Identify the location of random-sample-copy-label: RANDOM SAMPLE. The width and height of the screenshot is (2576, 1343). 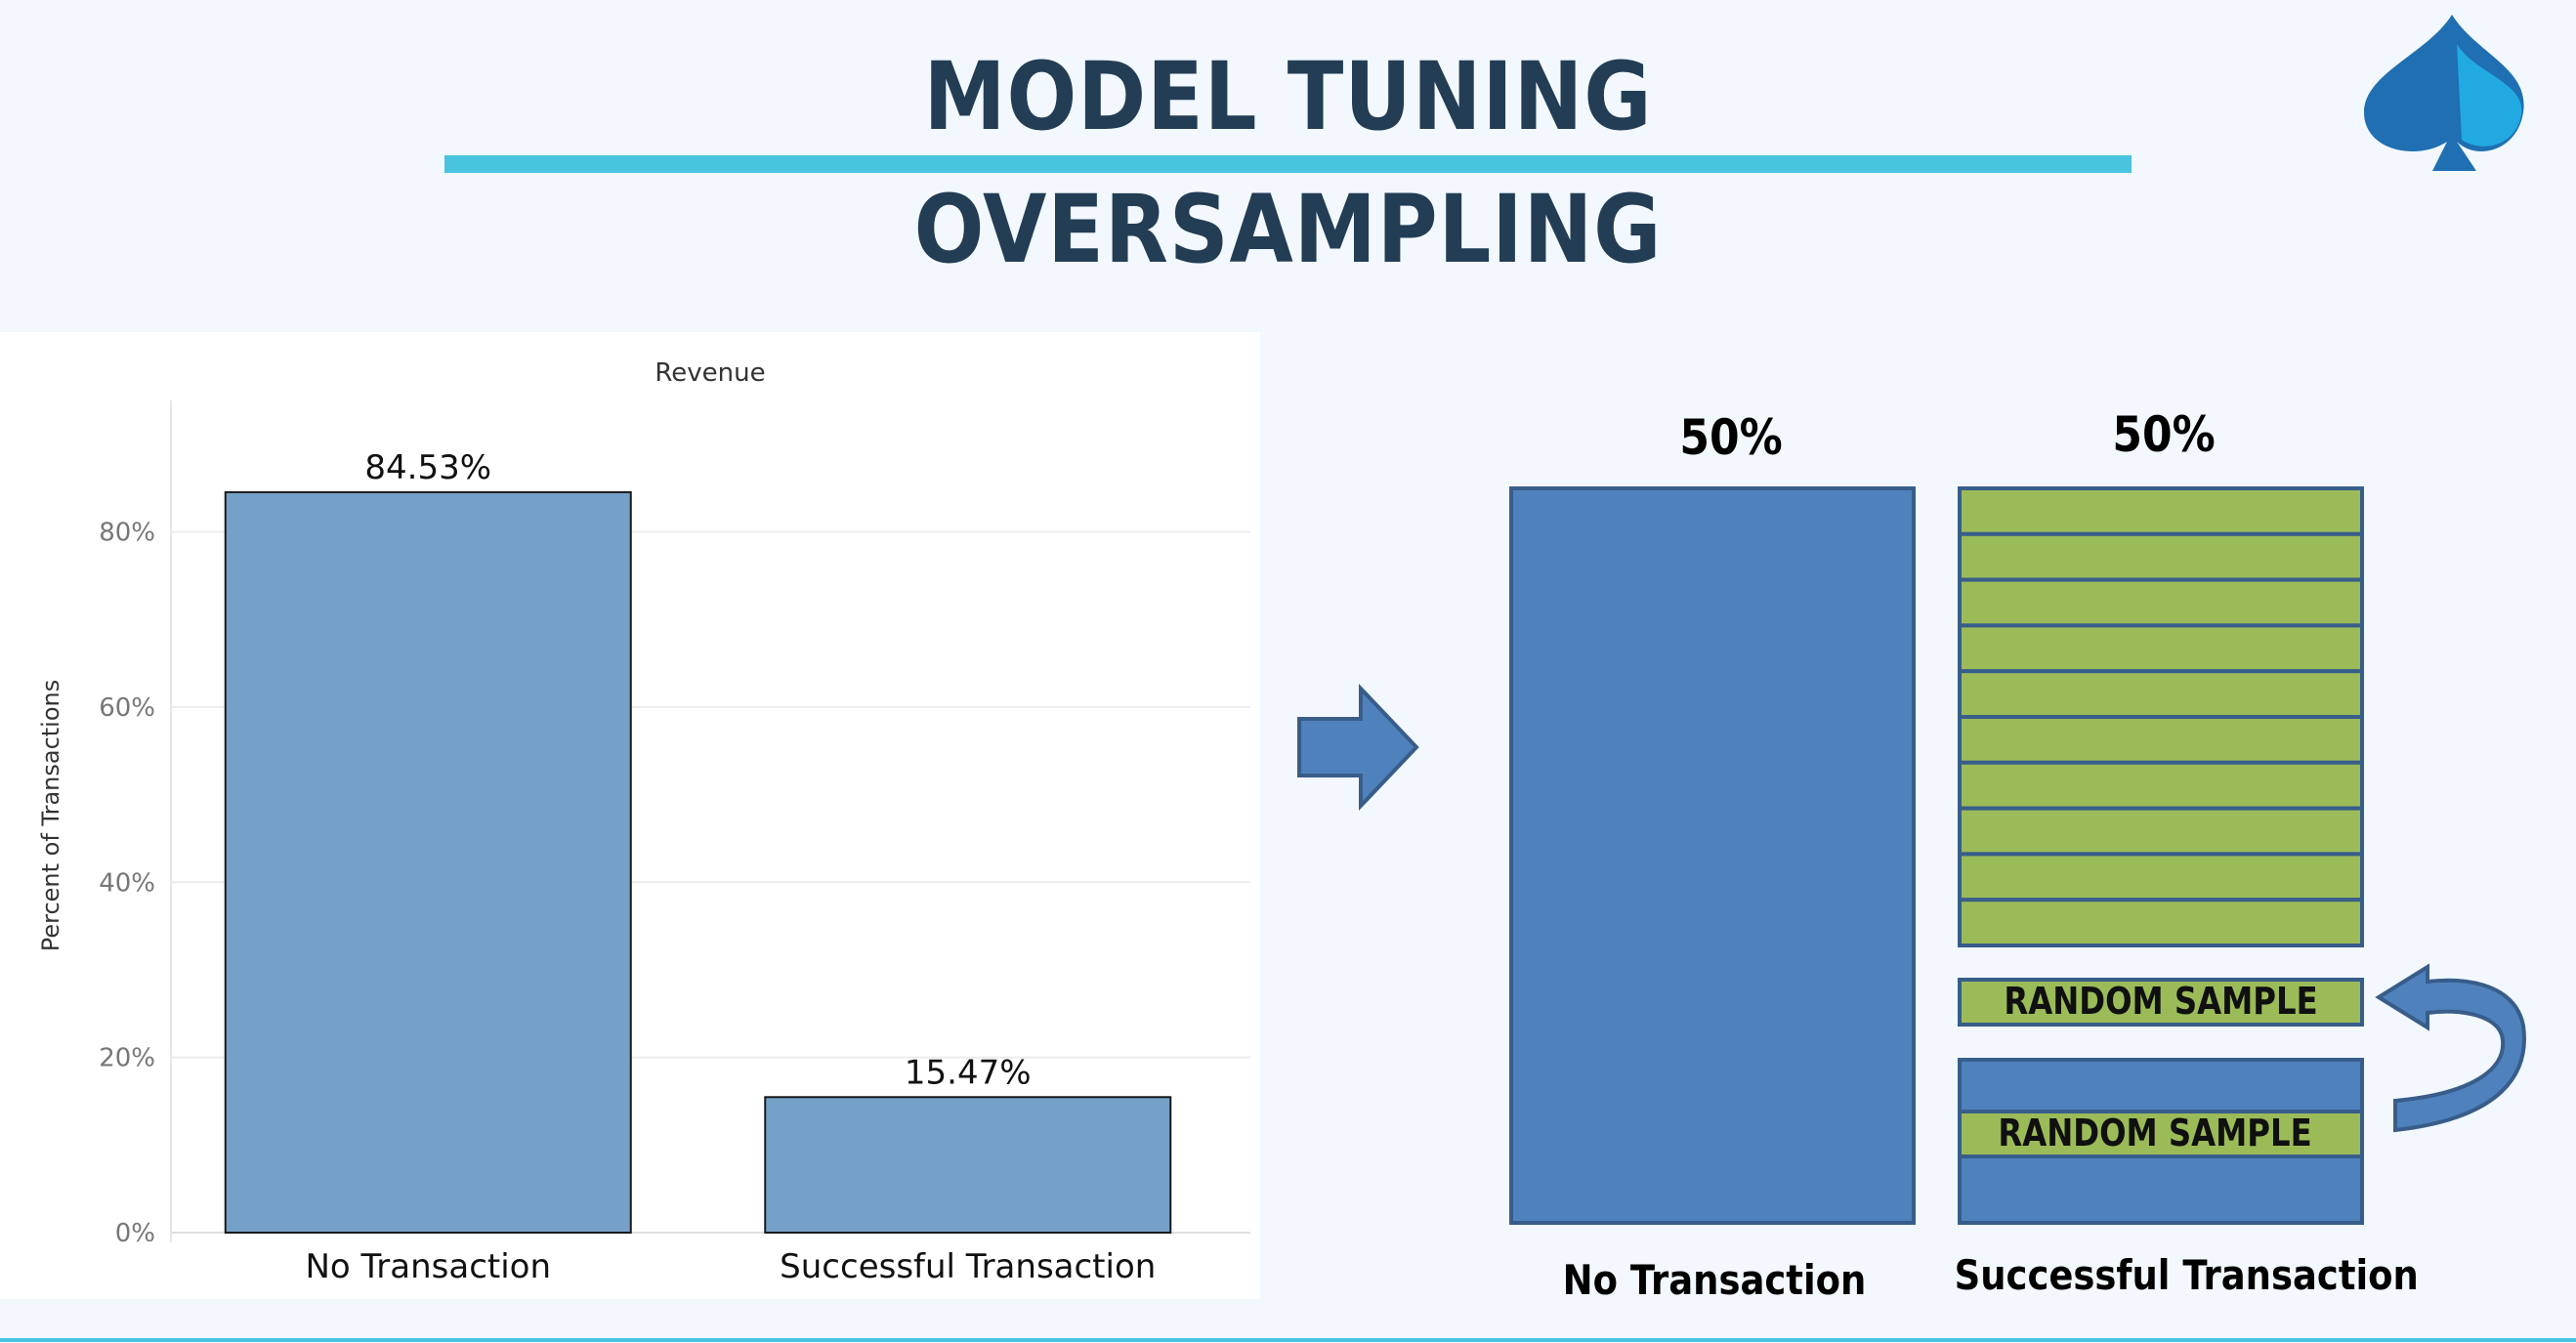
(2161, 1001).